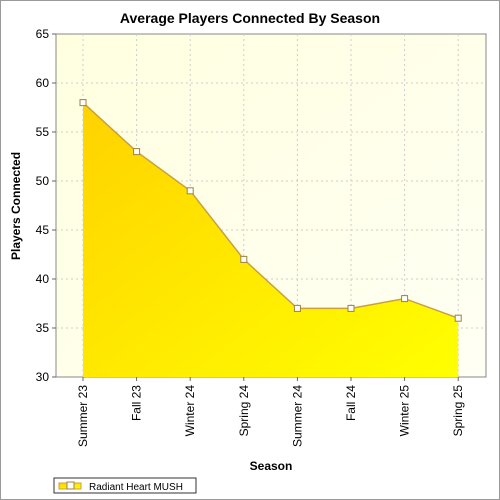 The height and width of the screenshot is (500, 500). Describe the element at coordinates (297, 416) in the screenshot. I see `x-tick-label: Summer 24` at that location.